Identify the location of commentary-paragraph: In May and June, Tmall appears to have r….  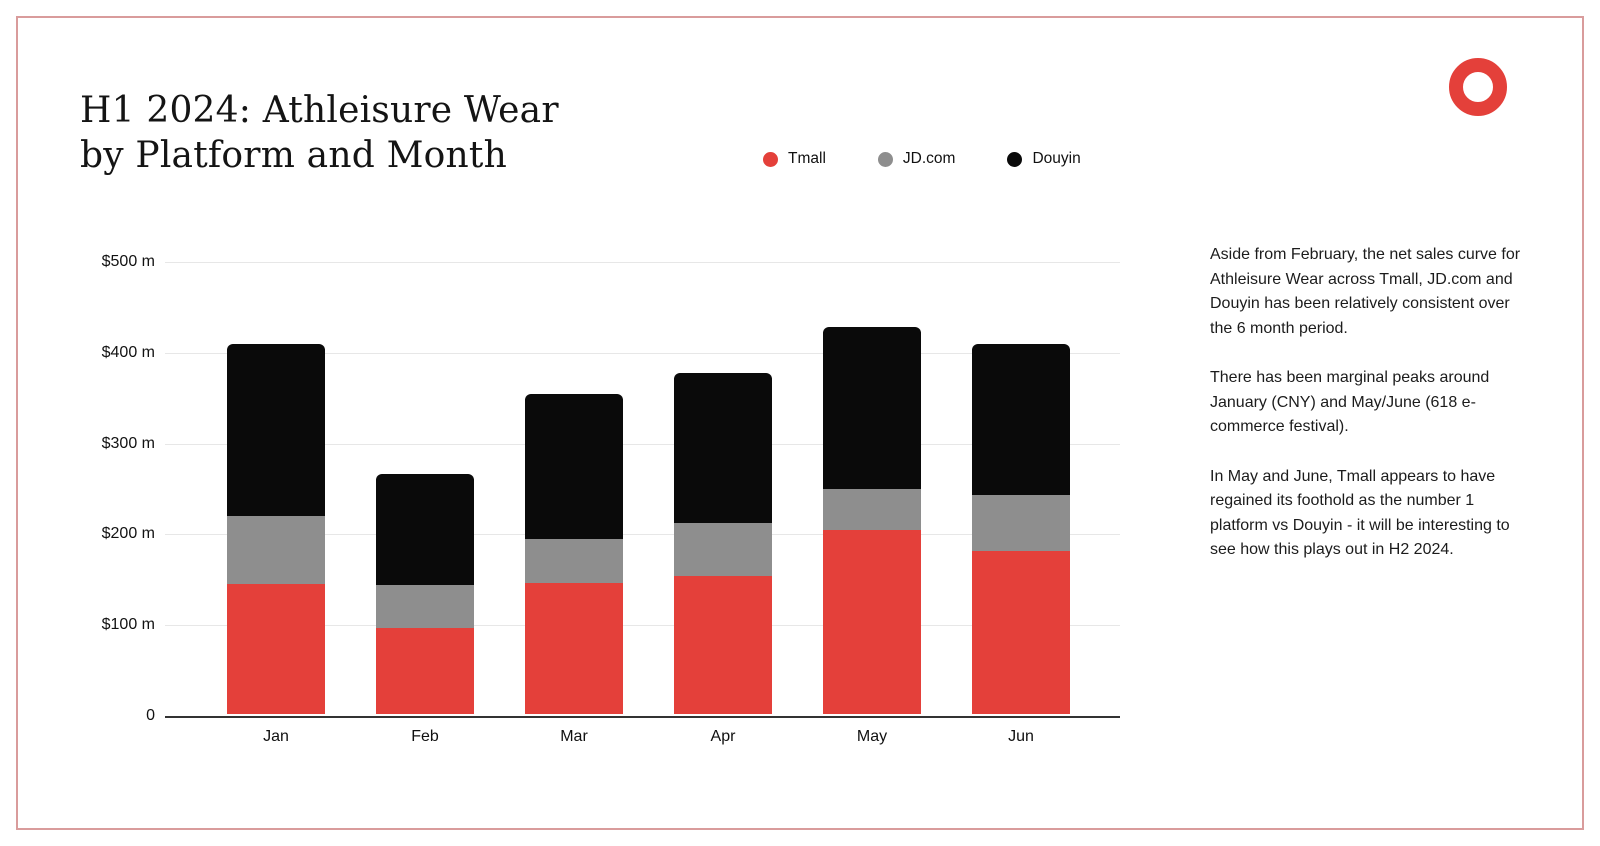
(1360, 513).